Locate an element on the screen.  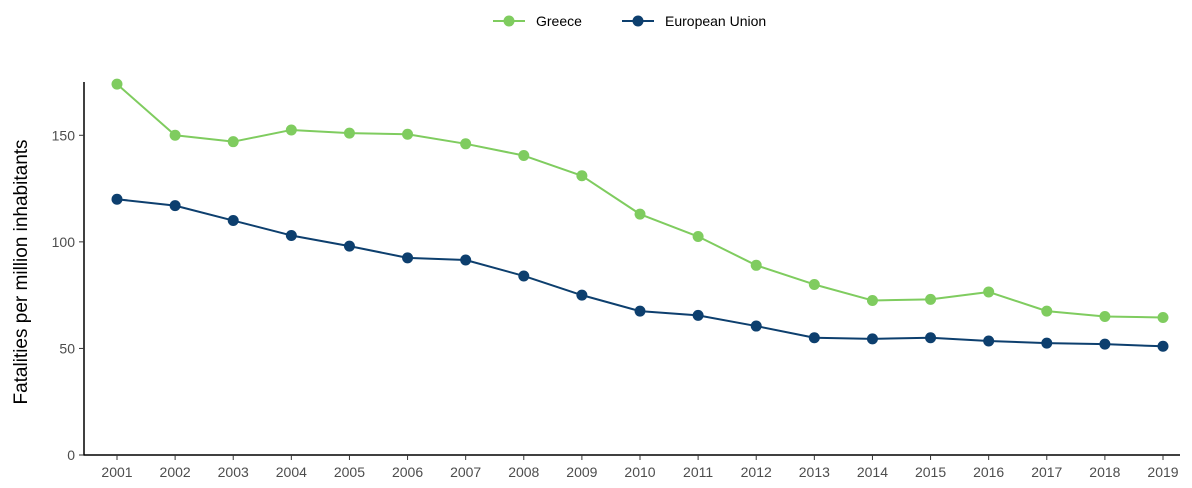
x-tick-label: 2006 is located at coordinates (407, 472).